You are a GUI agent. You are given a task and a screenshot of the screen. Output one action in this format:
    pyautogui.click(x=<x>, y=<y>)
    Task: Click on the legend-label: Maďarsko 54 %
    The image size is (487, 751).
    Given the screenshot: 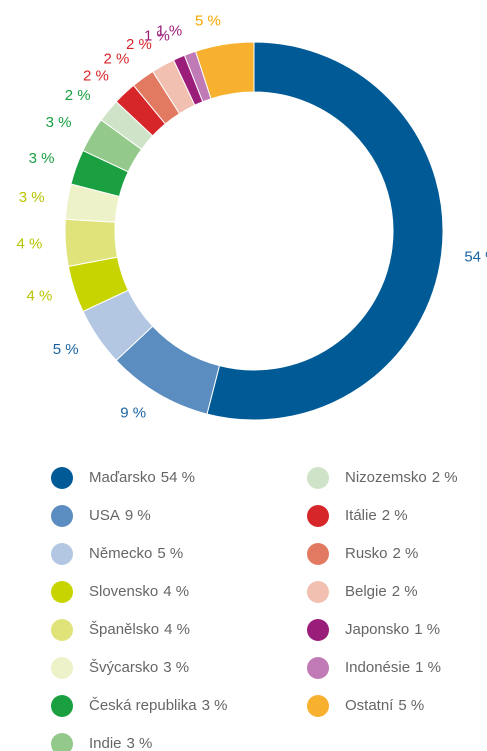 What is the action you would take?
    pyautogui.click(x=142, y=477)
    